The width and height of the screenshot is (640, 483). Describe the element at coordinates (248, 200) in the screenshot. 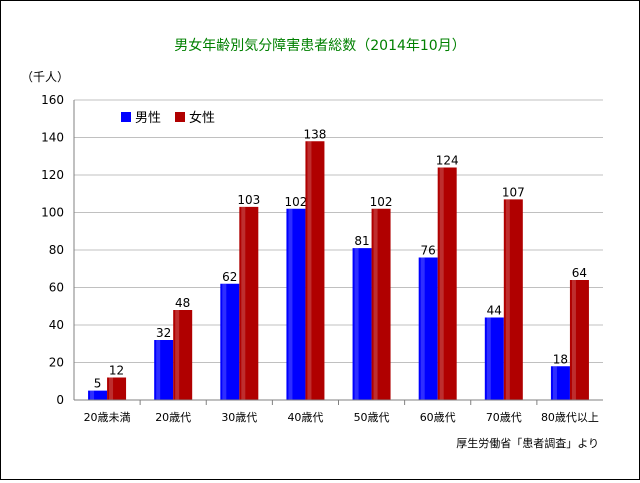

I see `data-label: 103` at that location.